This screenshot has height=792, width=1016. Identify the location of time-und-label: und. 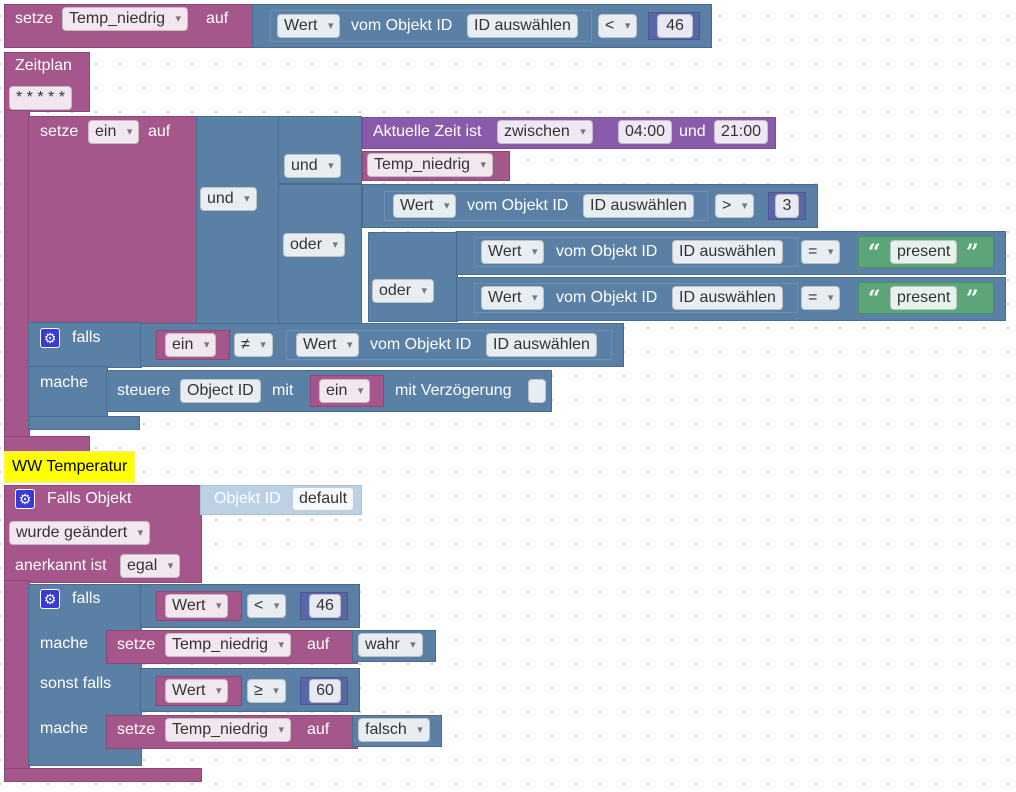
(692, 131).